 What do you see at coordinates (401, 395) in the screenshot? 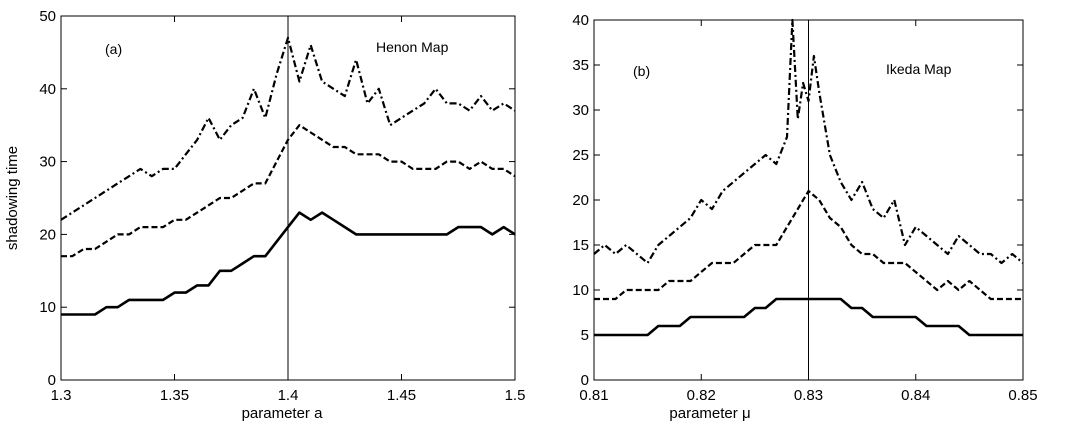
I see `x-tick-label: 1.45` at bounding box center [401, 395].